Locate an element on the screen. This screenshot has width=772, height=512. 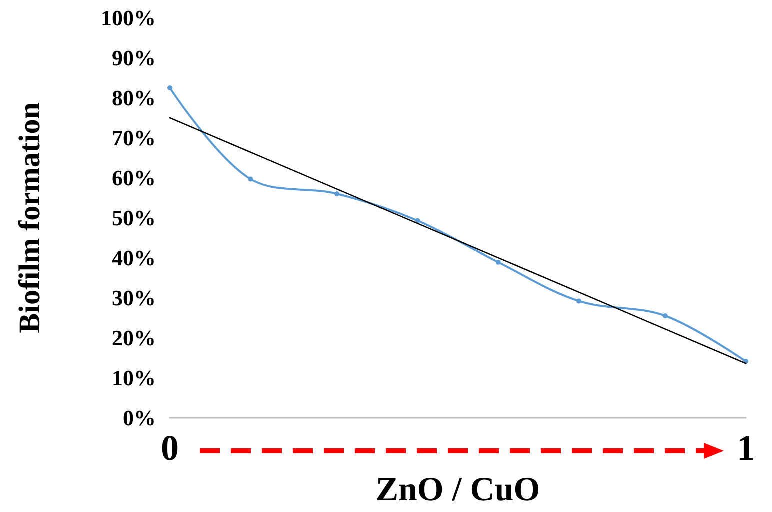
y-tick-label: 40% is located at coordinates (134, 258).